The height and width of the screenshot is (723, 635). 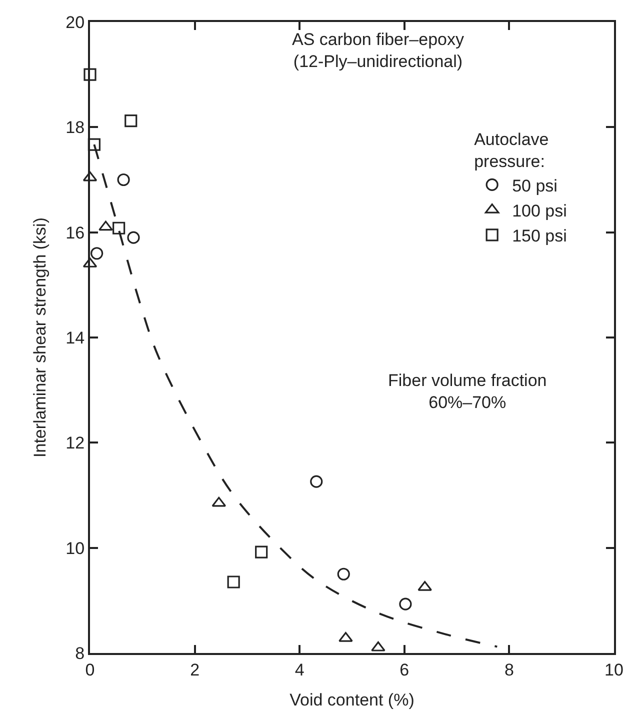 I want to click on legend-label: 50 psi, so click(x=535, y=186).